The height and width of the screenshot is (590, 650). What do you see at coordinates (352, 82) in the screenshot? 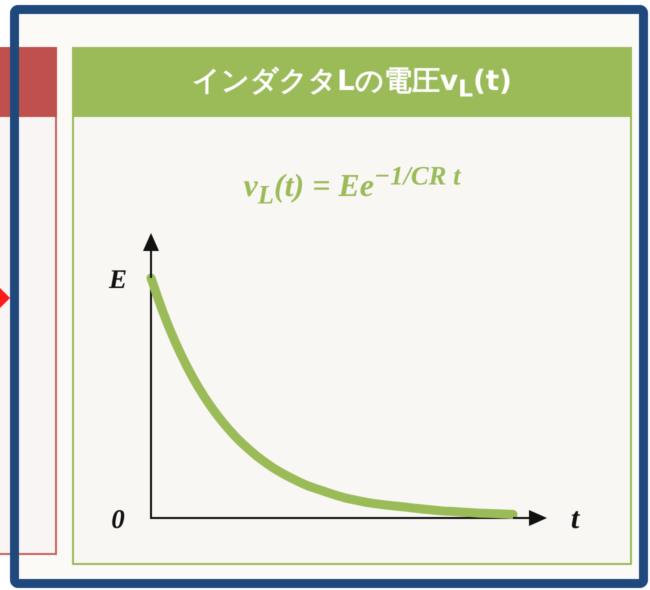
I see `chart-title: インダクタLの電圧v$_{L}$(t)` at bounding box center [352, 82].